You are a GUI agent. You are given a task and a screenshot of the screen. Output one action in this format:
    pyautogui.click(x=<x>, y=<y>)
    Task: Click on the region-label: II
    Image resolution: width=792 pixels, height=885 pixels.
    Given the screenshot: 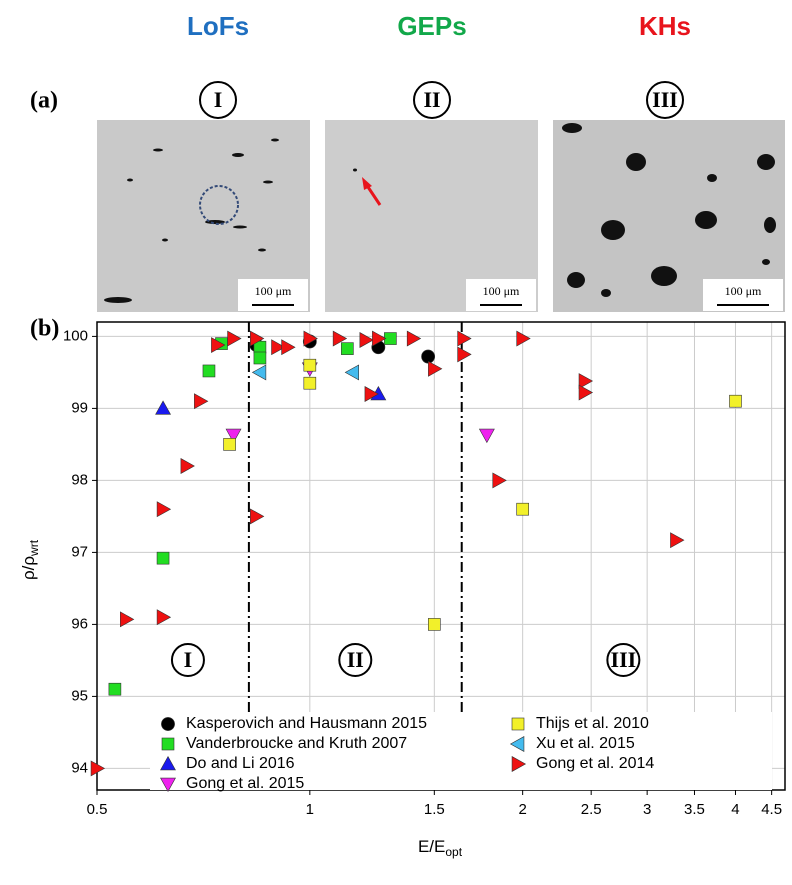 What is the action you would take?
    pyautogui.click(x=355, y=659)
    